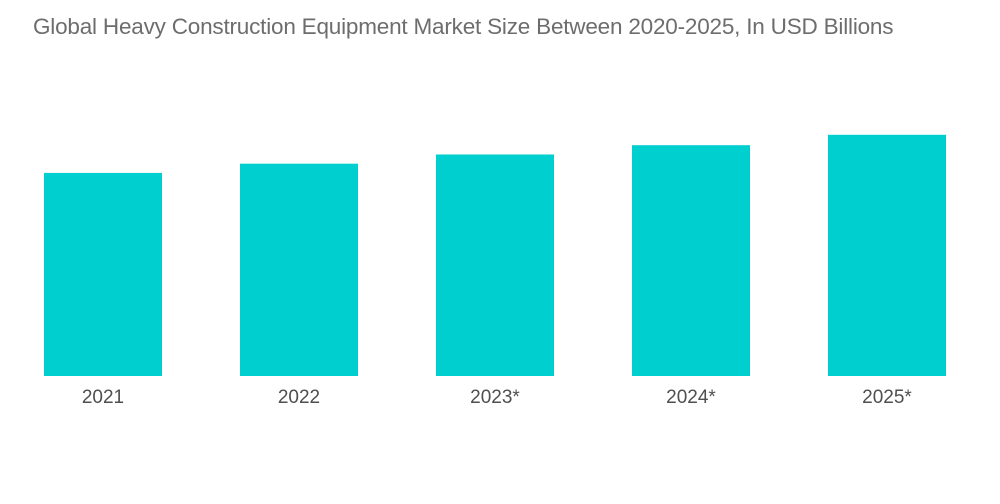  Describe the element at coordinates (103, 397) in the screenshot. I see `x-tick-label: 2021` at that location.